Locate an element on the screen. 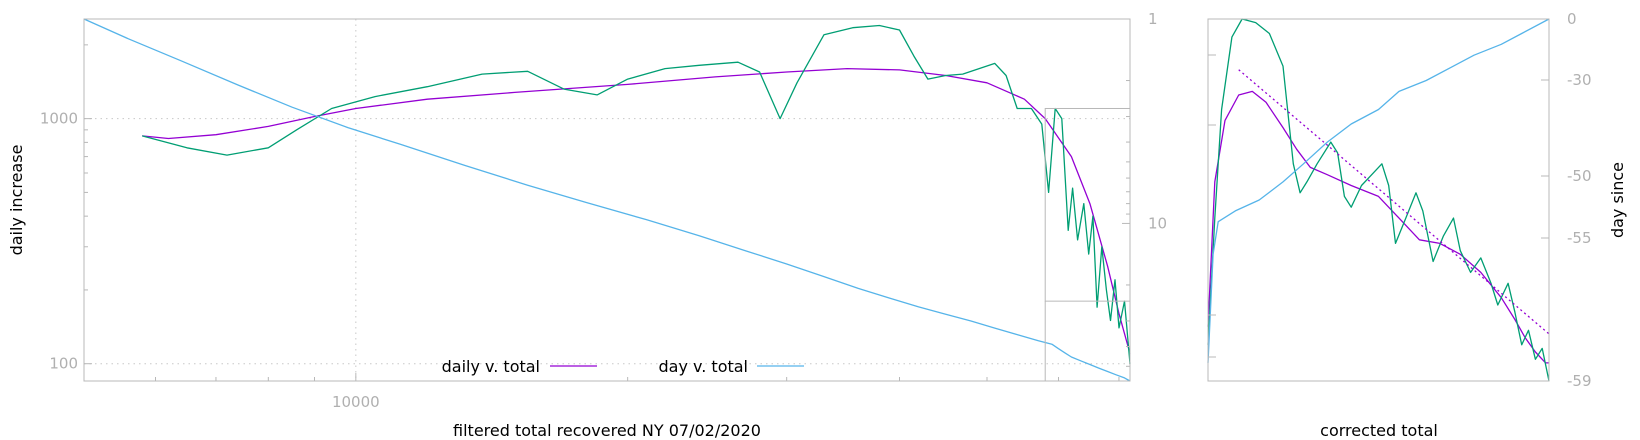  legend: daily v. total day v. total is located at coordinates (623, 366).